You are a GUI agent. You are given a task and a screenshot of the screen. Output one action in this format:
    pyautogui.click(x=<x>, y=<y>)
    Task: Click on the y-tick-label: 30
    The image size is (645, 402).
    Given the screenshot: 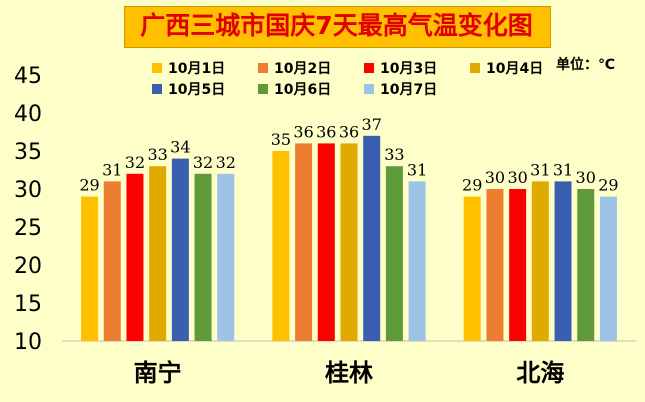 What is the action you would take?
    pyautogui.click(x=28, y=190)
    